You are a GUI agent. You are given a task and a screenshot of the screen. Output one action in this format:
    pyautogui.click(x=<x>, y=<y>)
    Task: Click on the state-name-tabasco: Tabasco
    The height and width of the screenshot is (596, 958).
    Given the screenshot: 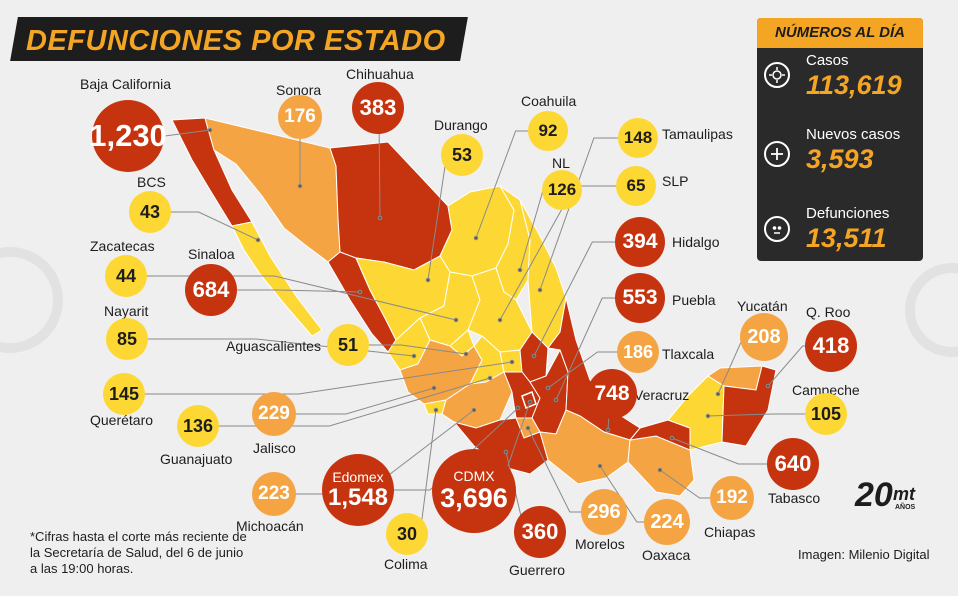 What is the action you would take?
    pyautogui.click(x=794, y=498)
    